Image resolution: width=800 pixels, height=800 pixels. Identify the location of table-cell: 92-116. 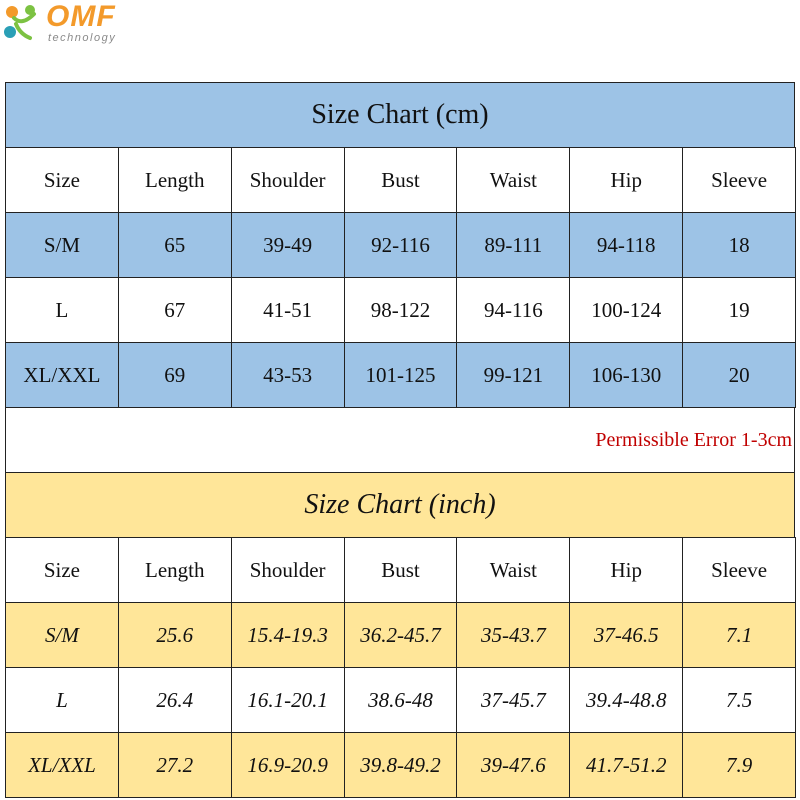
(400, 245).